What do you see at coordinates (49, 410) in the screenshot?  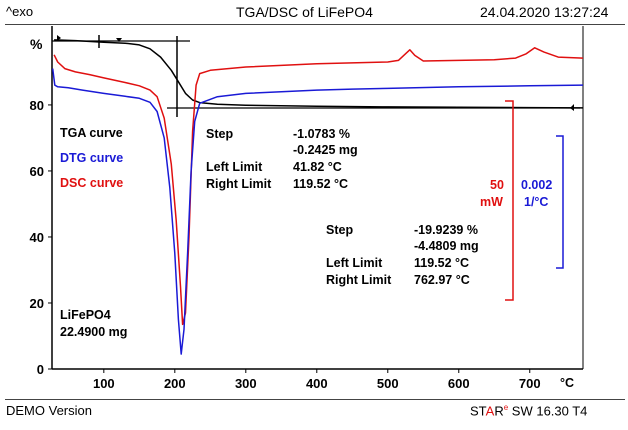 I see `demo-version: DEMO Version` at bounding box center [49, 410].